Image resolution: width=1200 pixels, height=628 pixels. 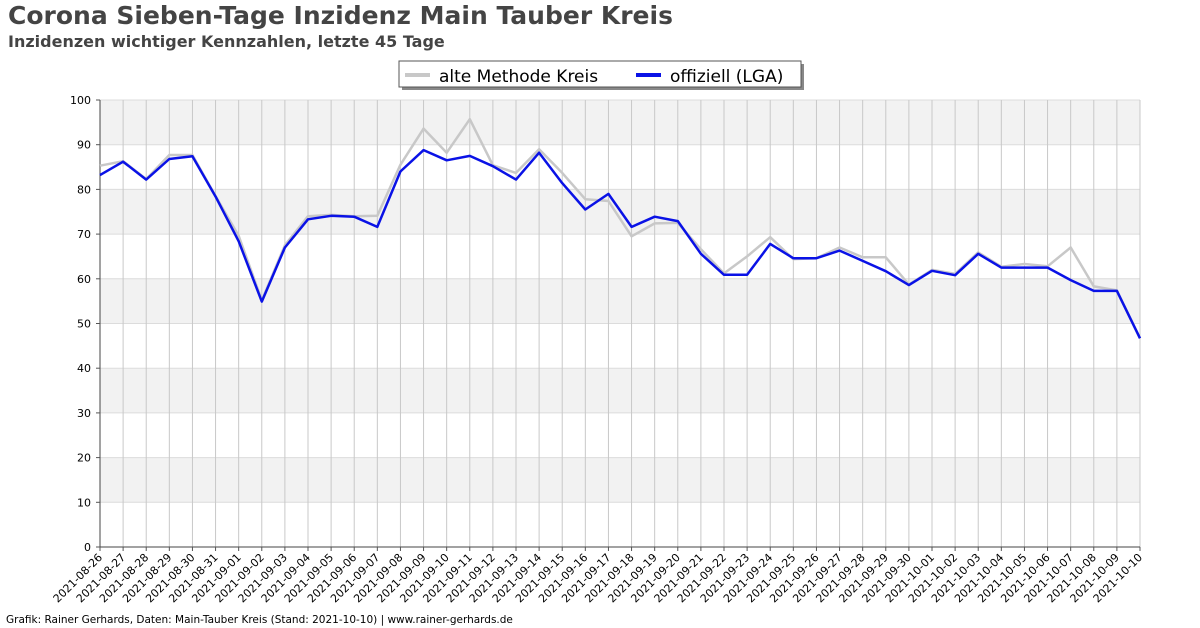 I want to click on y-tick-label: 50, so click(x=84, y=324).